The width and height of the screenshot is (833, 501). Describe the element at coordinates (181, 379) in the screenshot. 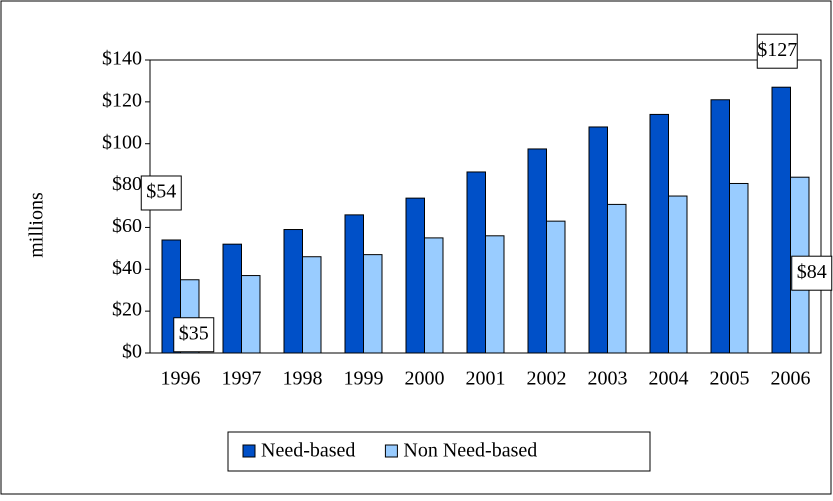

I see `x-tick-label: 1996` at that location.